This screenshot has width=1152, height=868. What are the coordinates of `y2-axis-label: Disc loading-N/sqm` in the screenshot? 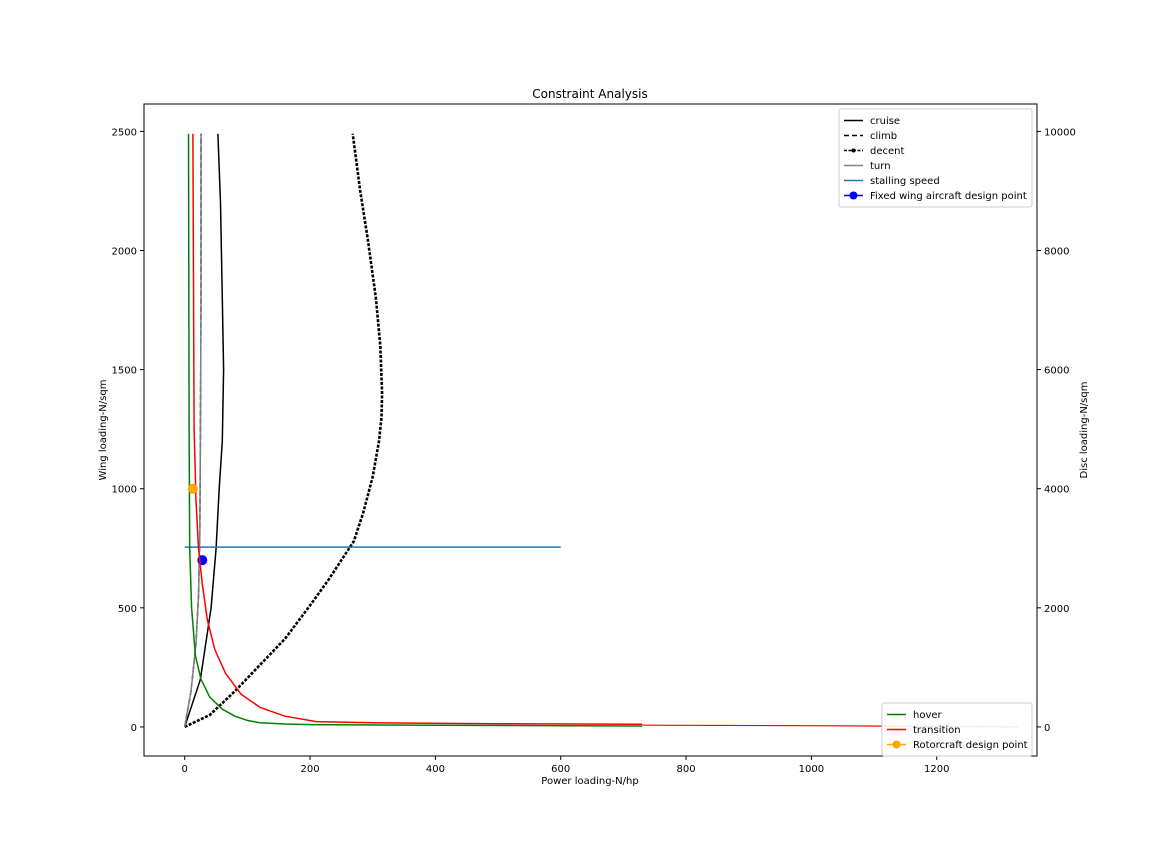 It's located at (1084, 430).